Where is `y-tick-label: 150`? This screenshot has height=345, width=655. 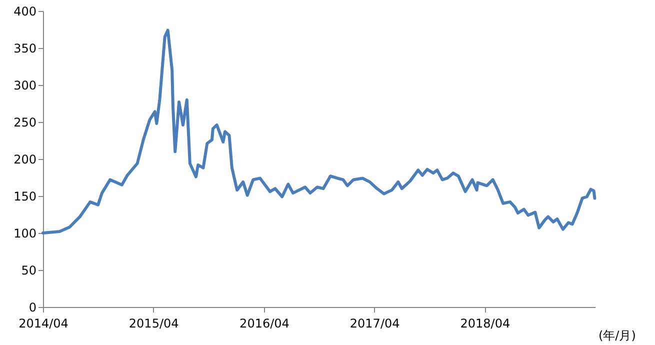 y-tick-label: 150 is located at coordinates (25, 197).